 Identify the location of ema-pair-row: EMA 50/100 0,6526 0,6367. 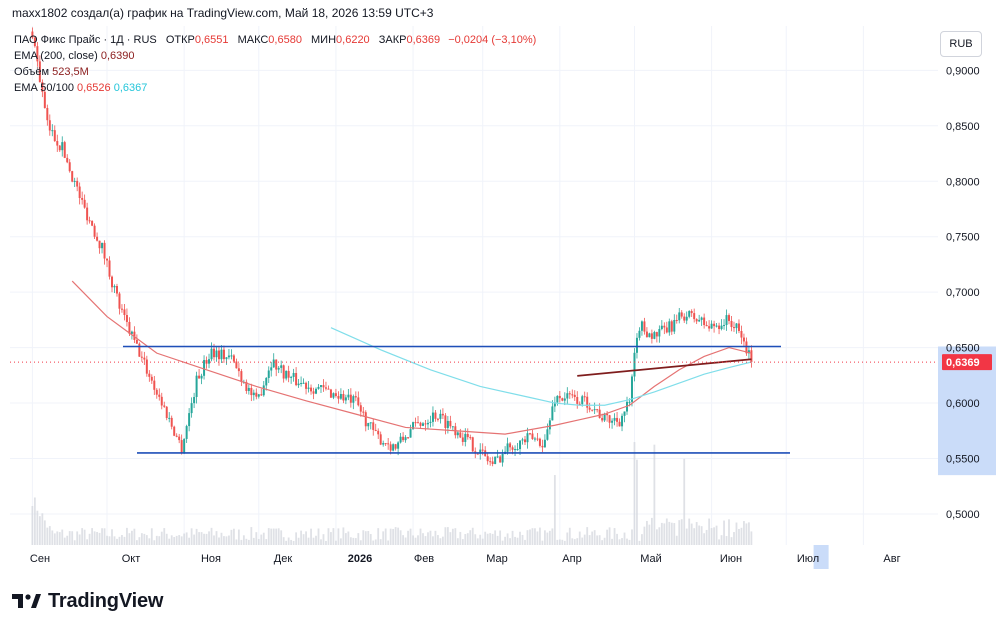
(275, 88).